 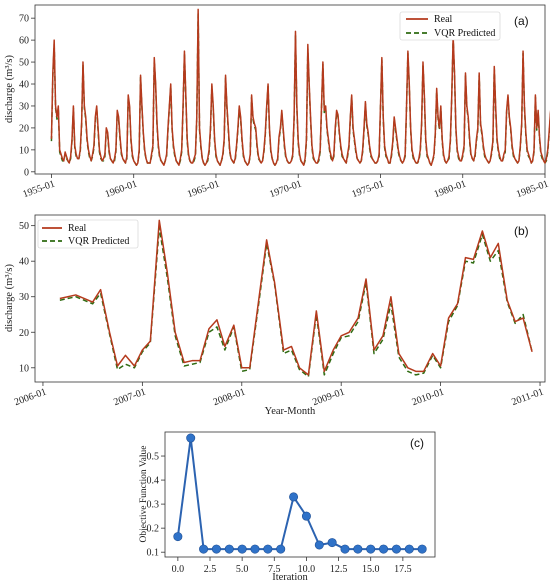 I want to click on plot-frame-c, so click(x=300, y=494).